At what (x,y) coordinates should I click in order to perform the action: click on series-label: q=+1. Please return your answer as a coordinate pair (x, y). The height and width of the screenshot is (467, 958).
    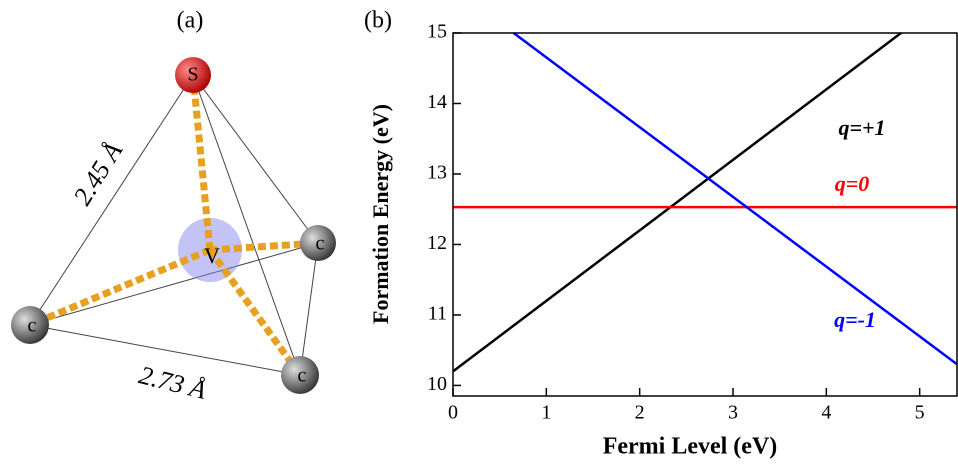
    Looking at the image, I should click on (861, 127).